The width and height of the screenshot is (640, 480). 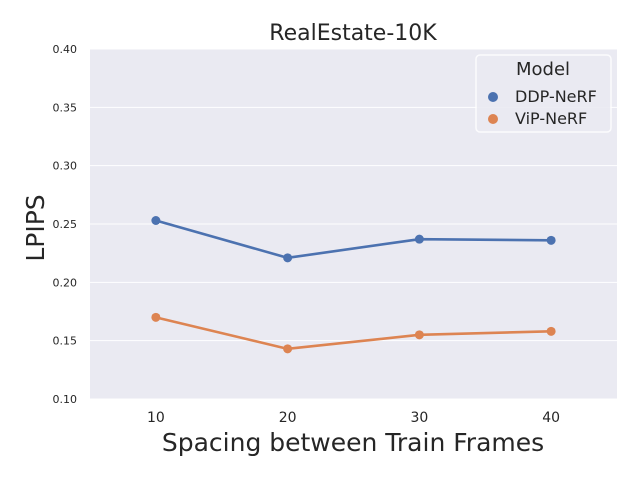 I want to click on legend-label: DDP-NeRF, so click(x=556, y=96).